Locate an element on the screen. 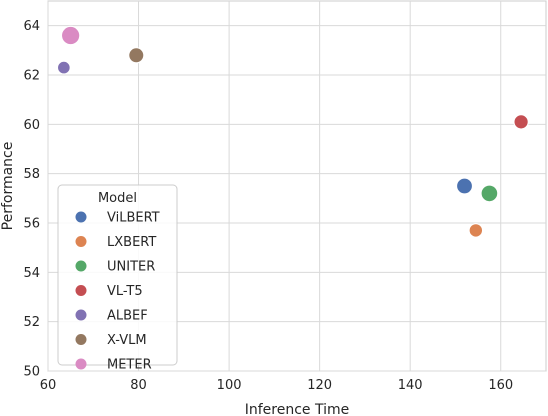 This screenshot has height=416, width=548. legend-items: ViLBERT LXBERT UNITER VL-T5 ALBEF X-VLM METER is located at coordinates (117, 292).